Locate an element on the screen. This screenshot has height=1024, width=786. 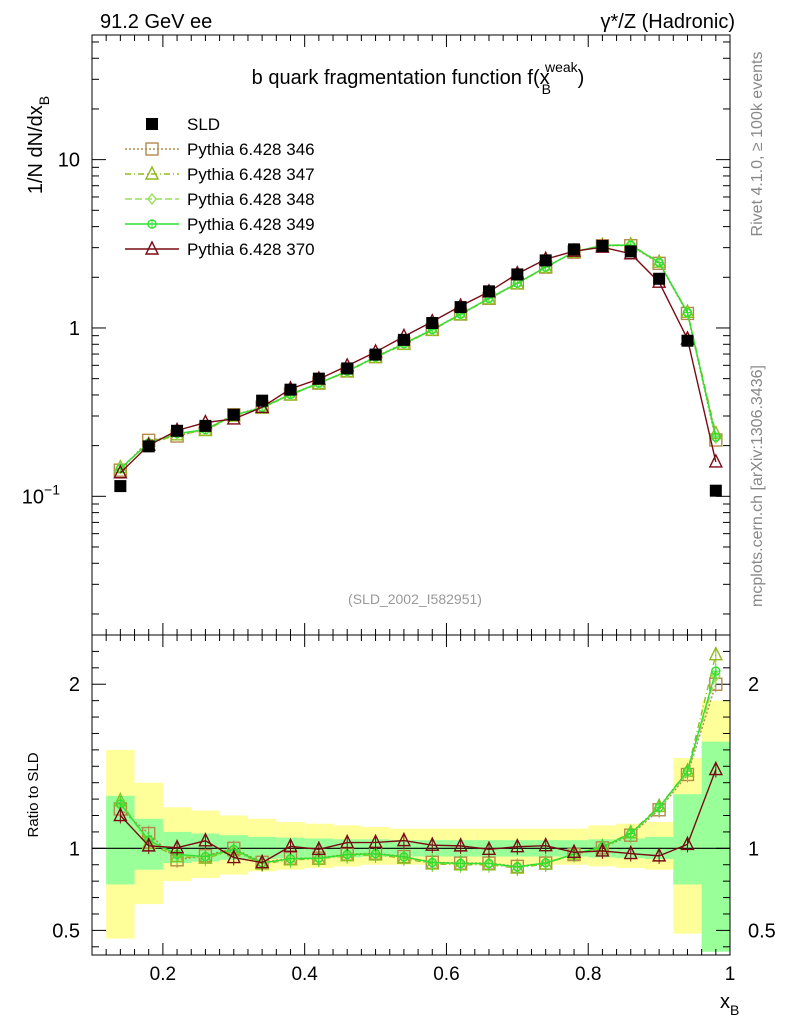
ratio-point-p347 is located at coordinates (715, 653).